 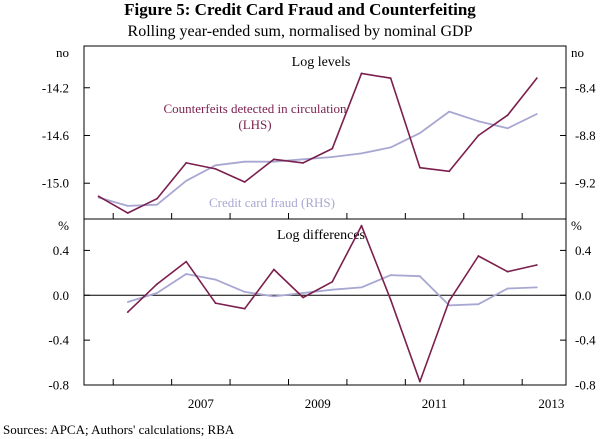 What do you see at coordinates (576, 225) in the screenshot?
I see `right-unit-label: %` at bounding box center [576, 225].